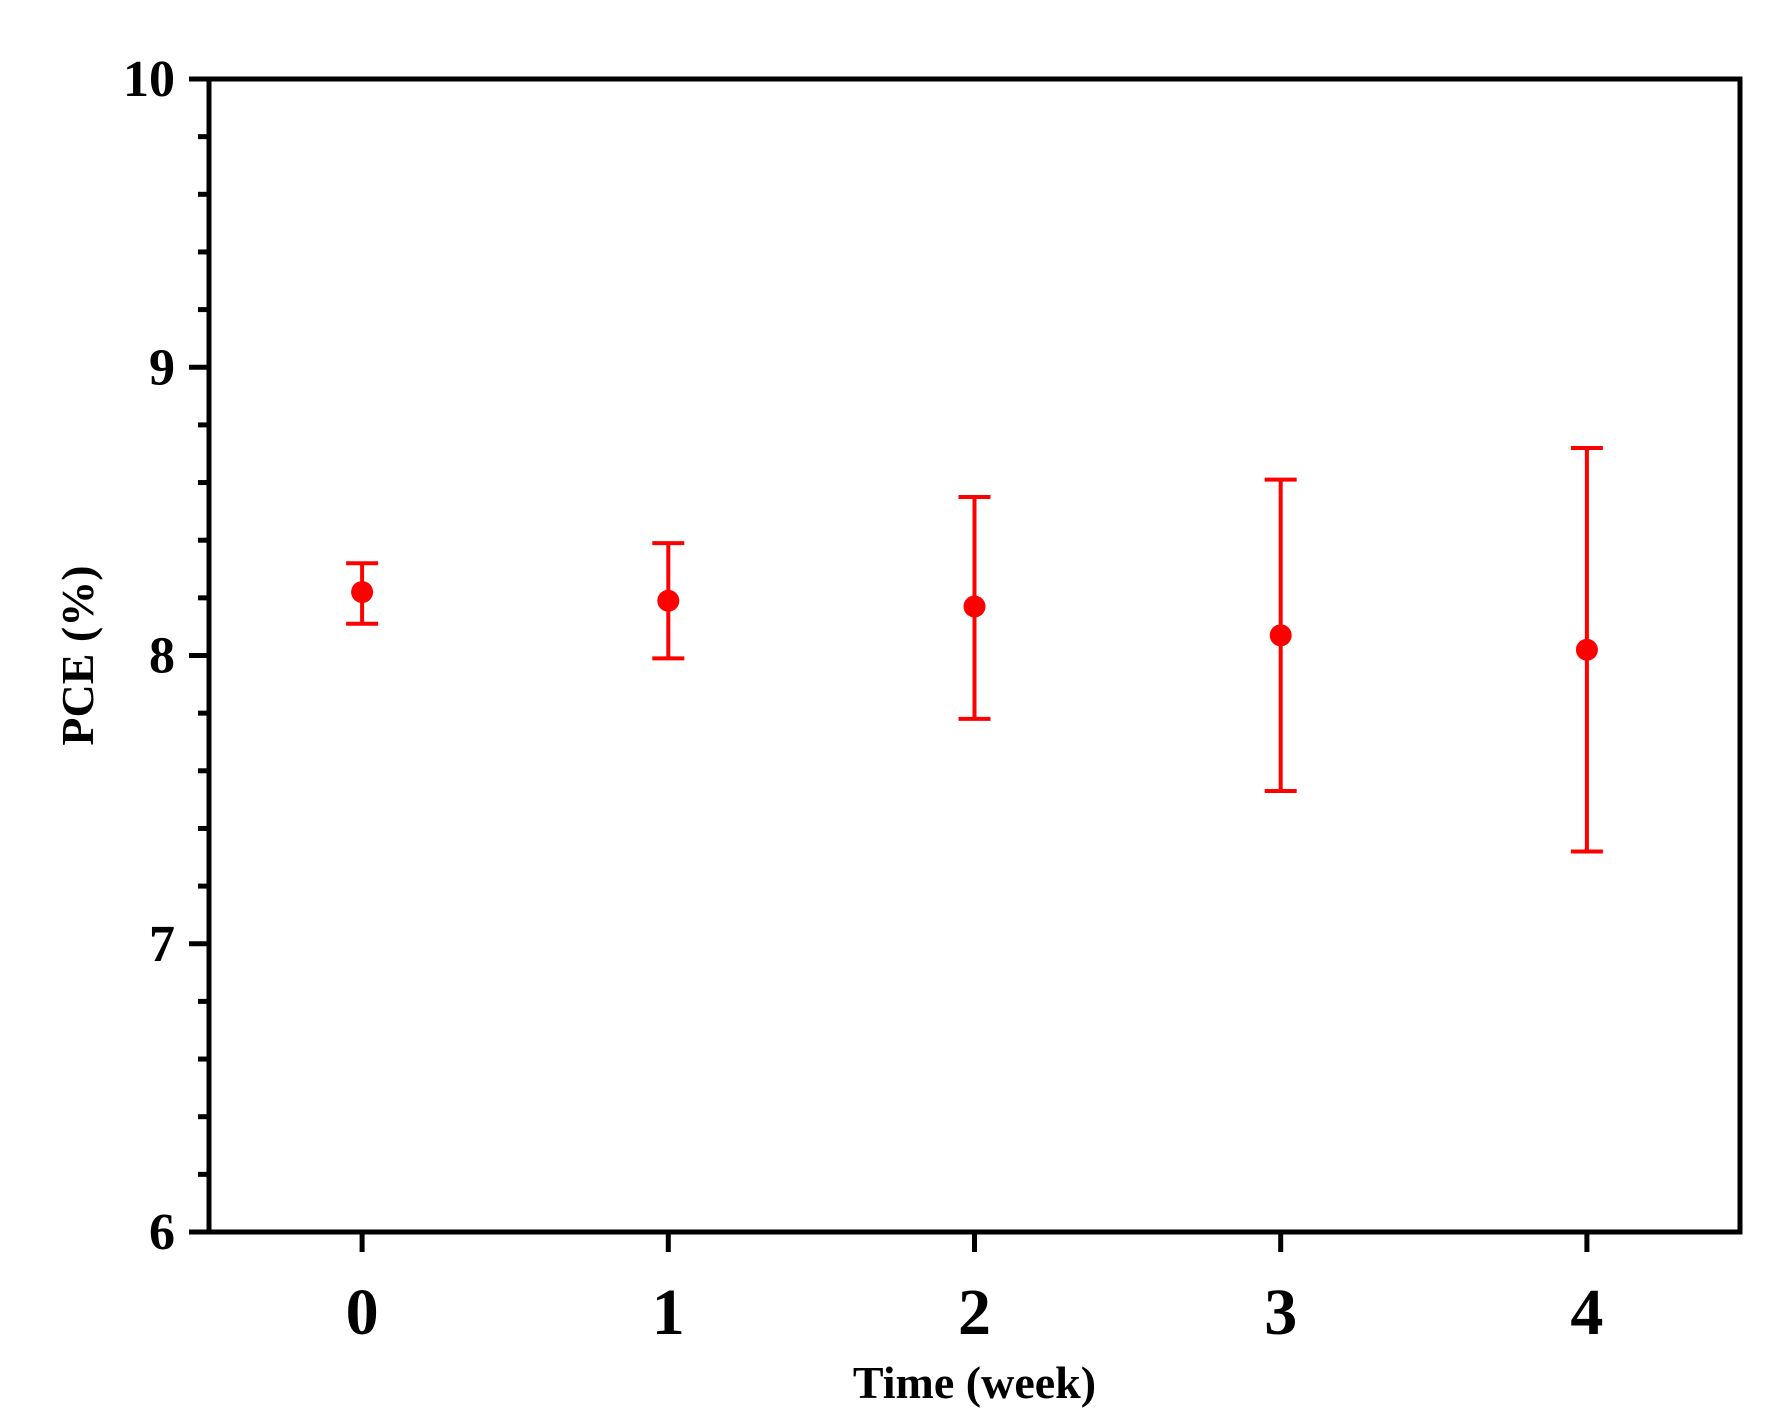  I want to click on y-tick-label: 9, so click(162, 367).